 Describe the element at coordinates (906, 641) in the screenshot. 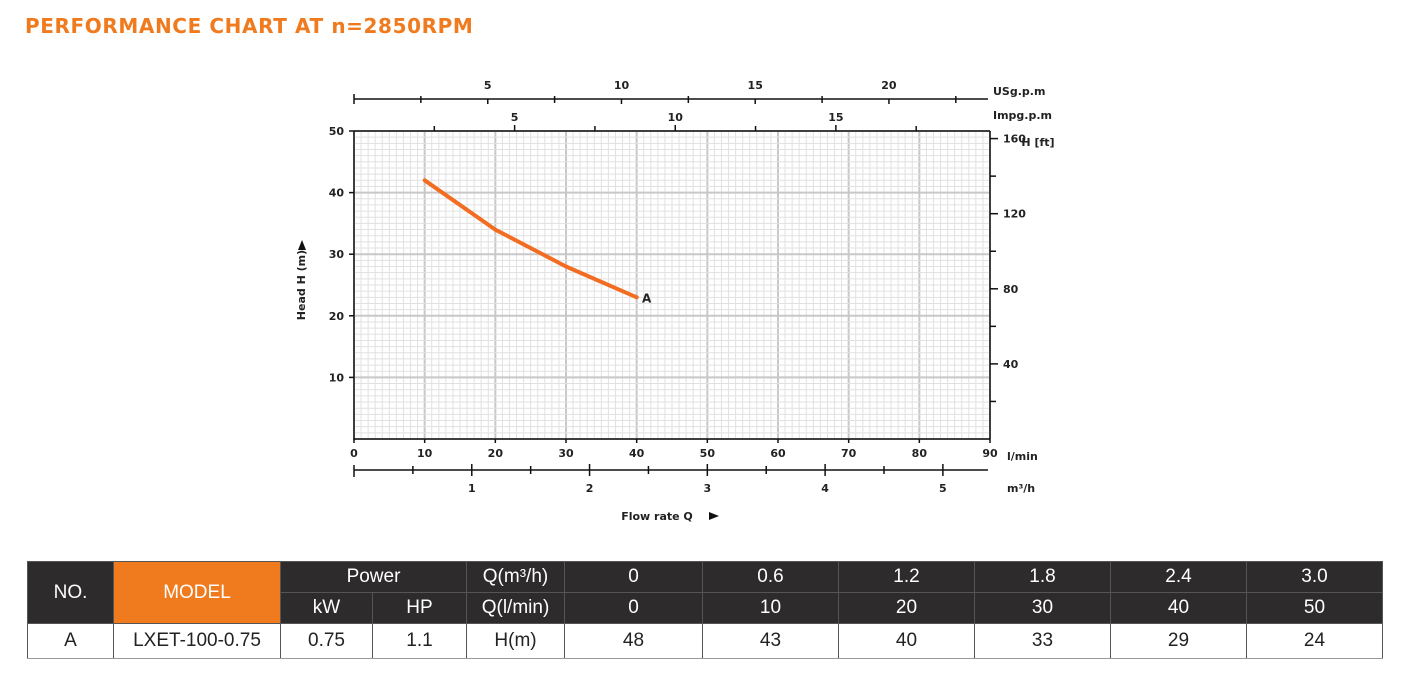

I see `row-h-cell: 40` at that location.